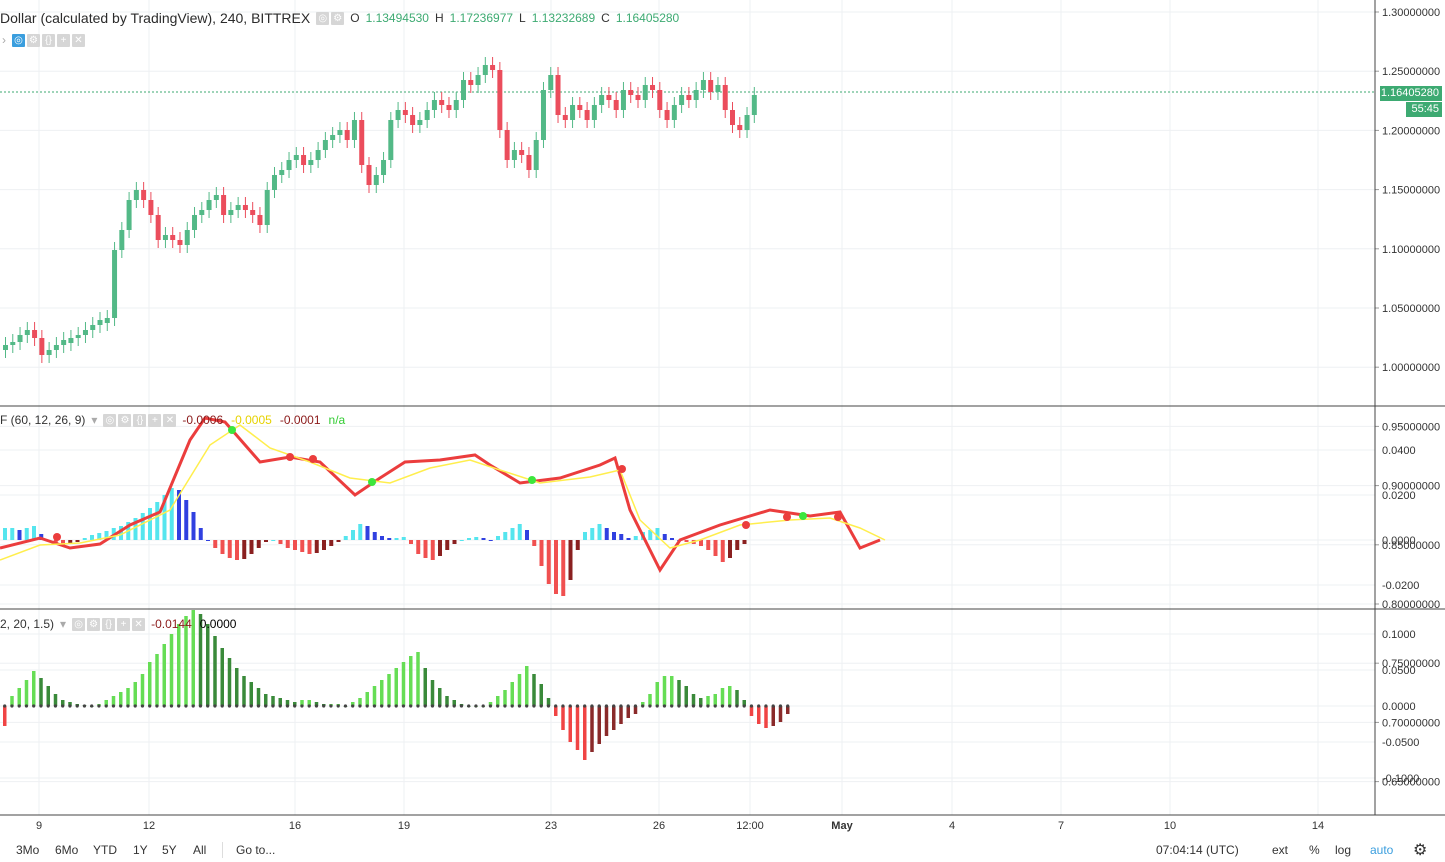  I want to click on macd-controls: ◎ ⚙{} + ✕, so click(140, 420).